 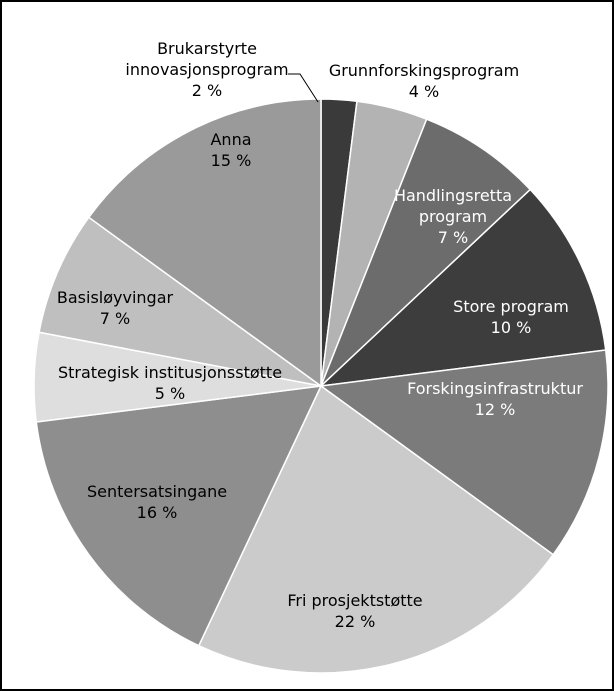 I want to click on value-label: 2 %, so click(x=207, y=90).